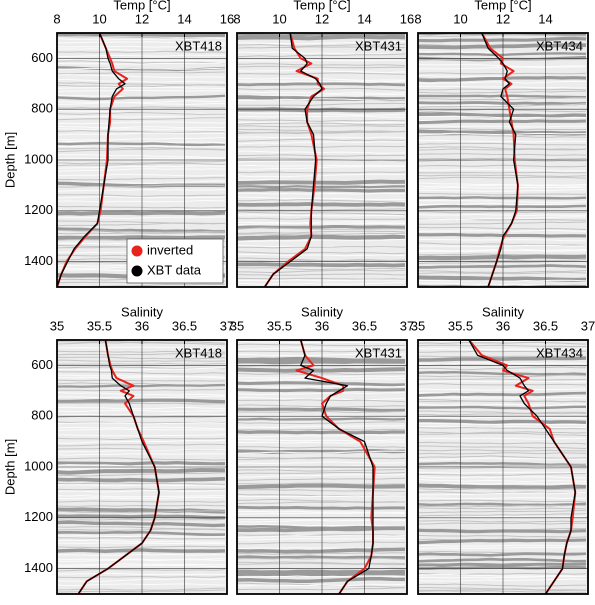 The image size is (595, 605). What do you see at coordinates (38, 158) in the screenshot?
I see `y-tick-label: 1000` at bounding box center [38, 158].